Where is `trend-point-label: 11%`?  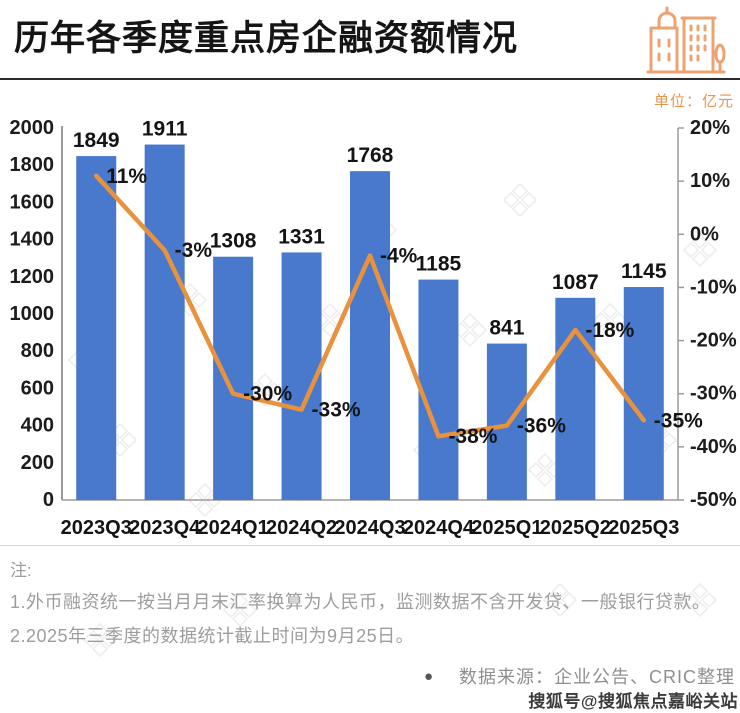 trend-point-label: 11% is located at coordinates (126, 176).